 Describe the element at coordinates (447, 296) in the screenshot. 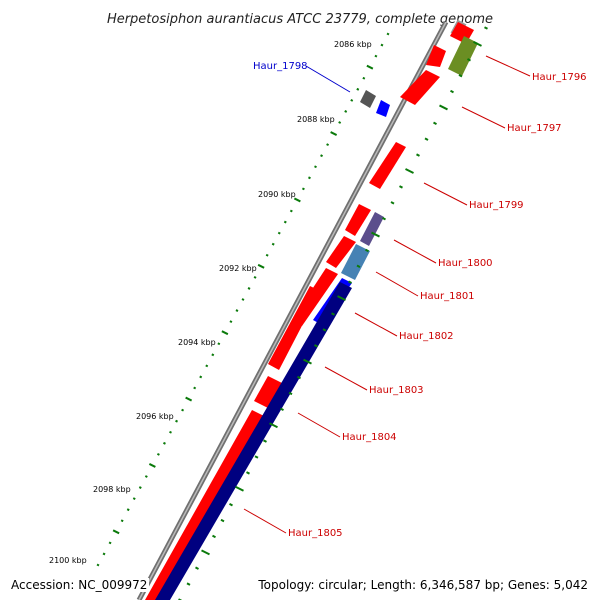

I see `gene-label-haur-1801: Haur_1801` at that location.